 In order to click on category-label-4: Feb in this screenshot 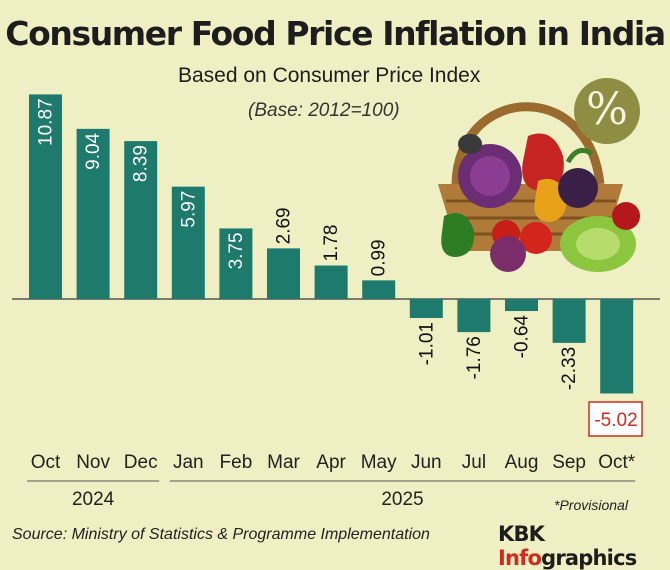, I will do `click(236, 462)`.